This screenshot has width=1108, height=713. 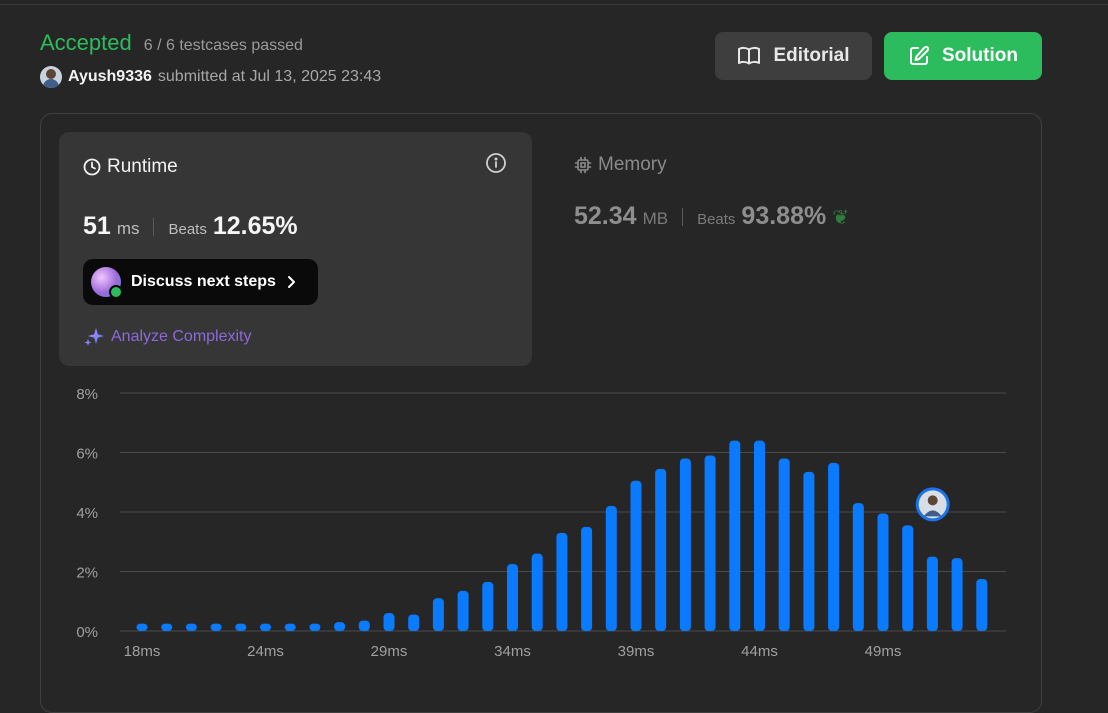 I want to click on memory-title-label: Memory, so click(x=632, y=164).